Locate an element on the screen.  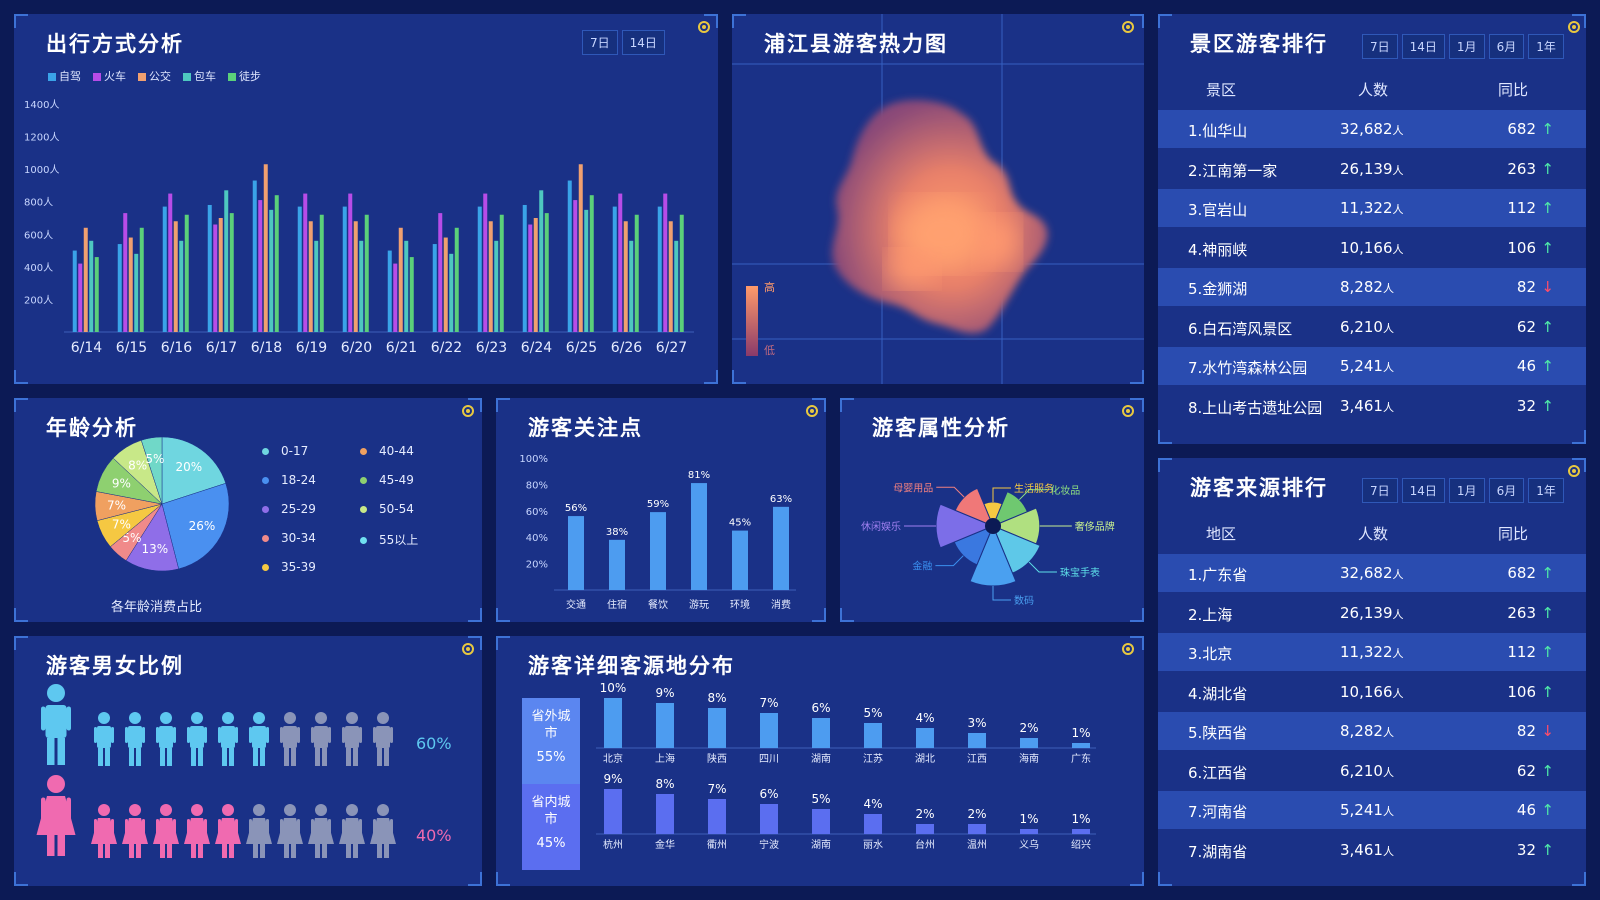
legend-item: 公交 is located at coordinates (154, 76).